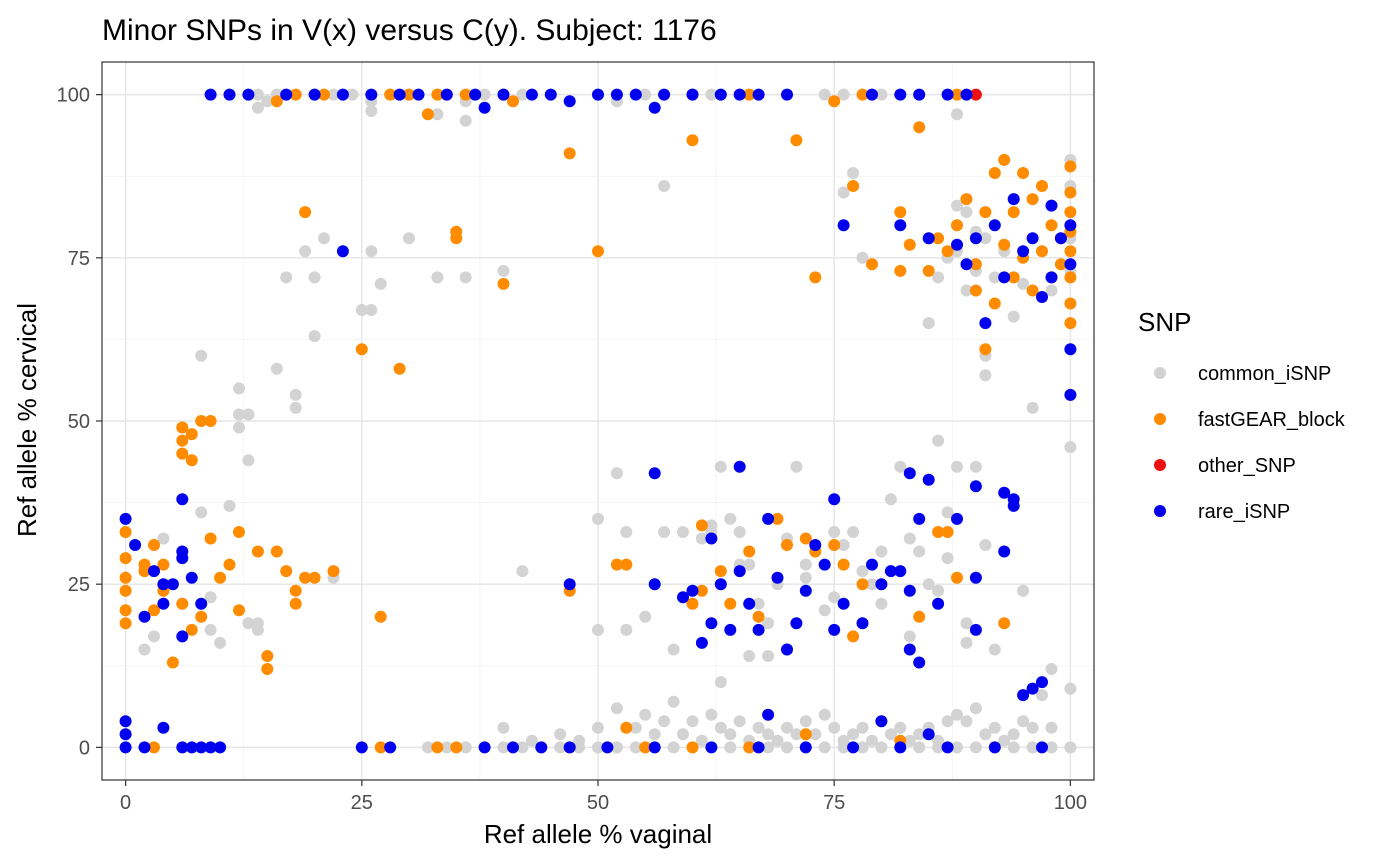 The image size is (1400, 865). Describe the element at coordinates (27, 420) in the screenshot. I see `y-axis-title: Ref allele % cervical` at that location.